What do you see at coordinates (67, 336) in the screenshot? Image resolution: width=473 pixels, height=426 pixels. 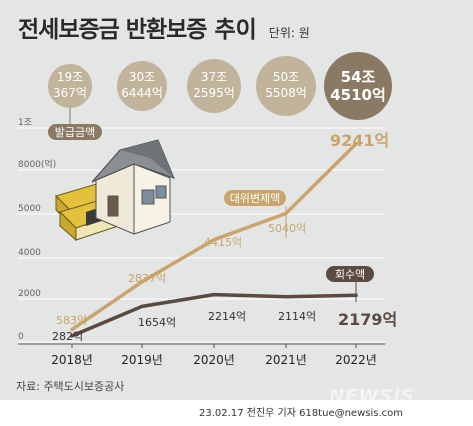 I see `data-label: 282억` at bounding box center [67, 336].